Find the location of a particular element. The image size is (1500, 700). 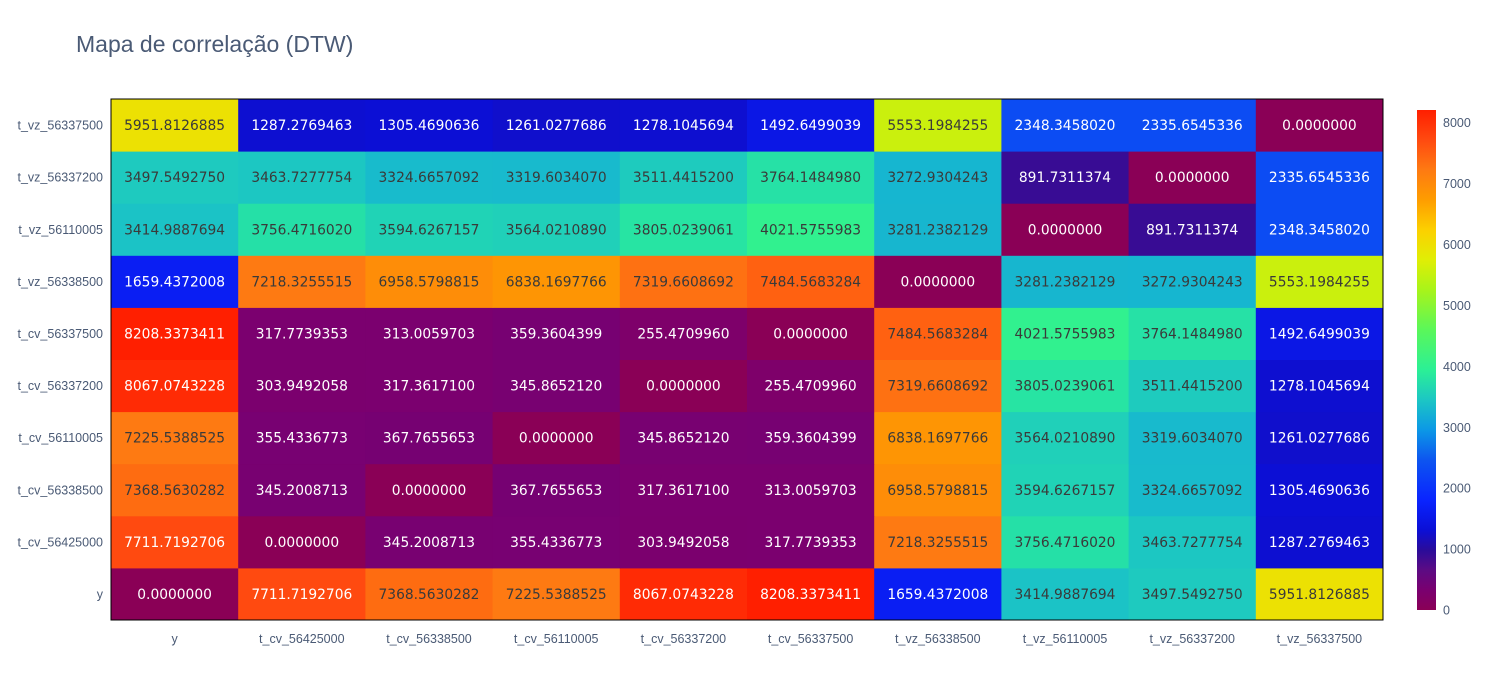

cell-value-label: 2348.3458020 is located at coordinates (1319, 230).